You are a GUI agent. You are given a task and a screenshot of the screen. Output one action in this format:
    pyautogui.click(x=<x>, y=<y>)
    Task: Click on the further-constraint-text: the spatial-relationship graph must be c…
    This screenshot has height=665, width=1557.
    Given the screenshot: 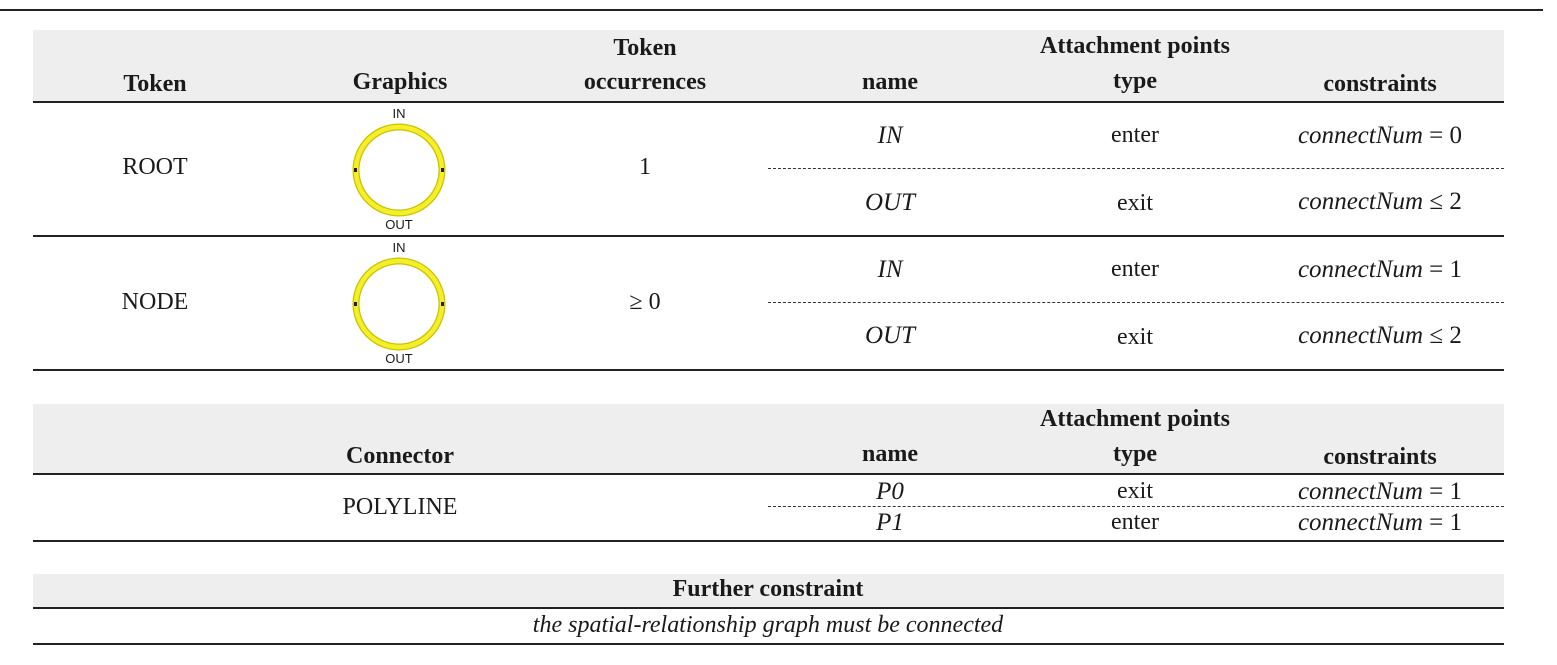 What is the action you would take?
    pyautogui.click(x=768, y=625)
    